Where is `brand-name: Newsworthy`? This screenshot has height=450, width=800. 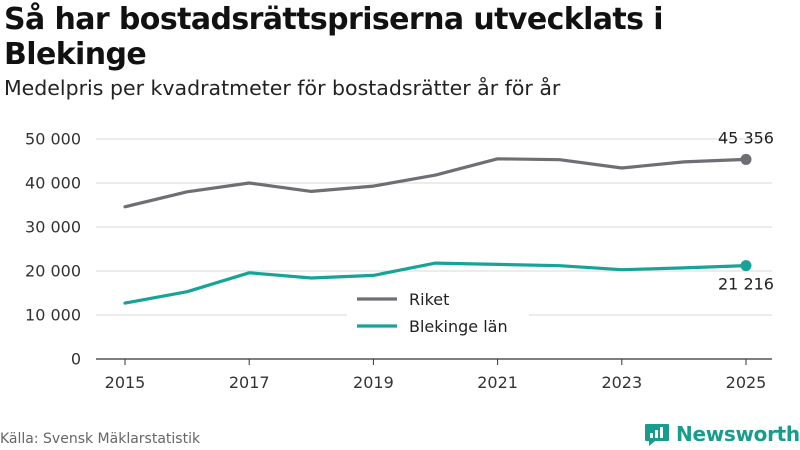 brand-name: Newsworthy is located at coordinates (738, 434).